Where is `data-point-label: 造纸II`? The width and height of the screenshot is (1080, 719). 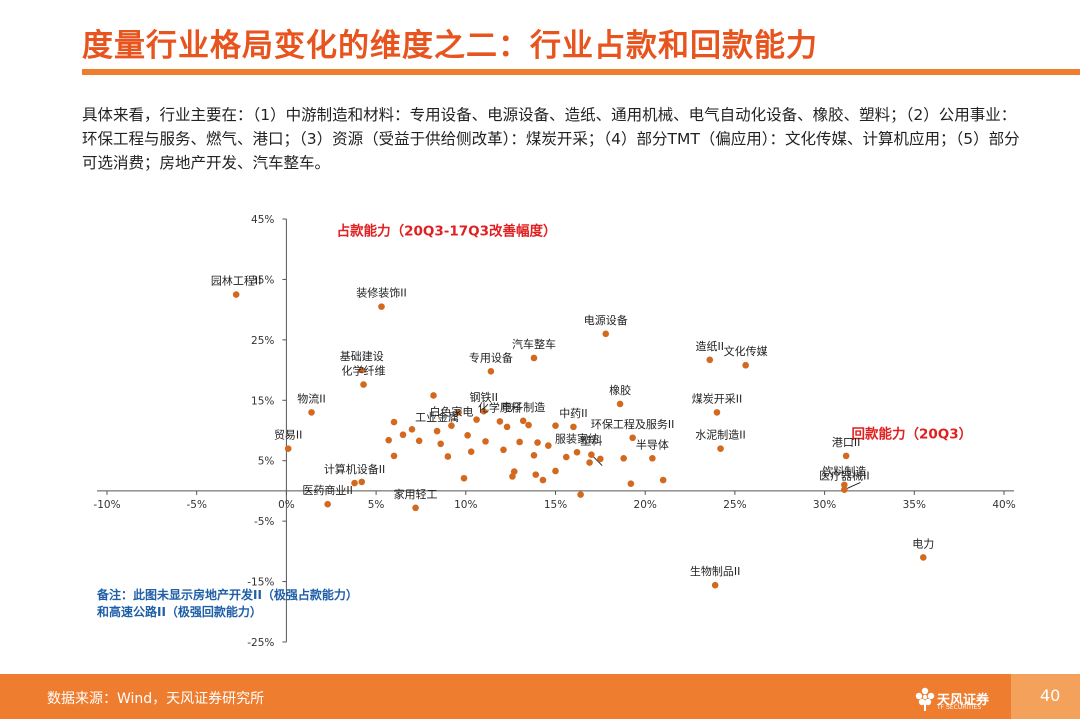 data-point-label: 造纸II is located at coordinates (710, 346).